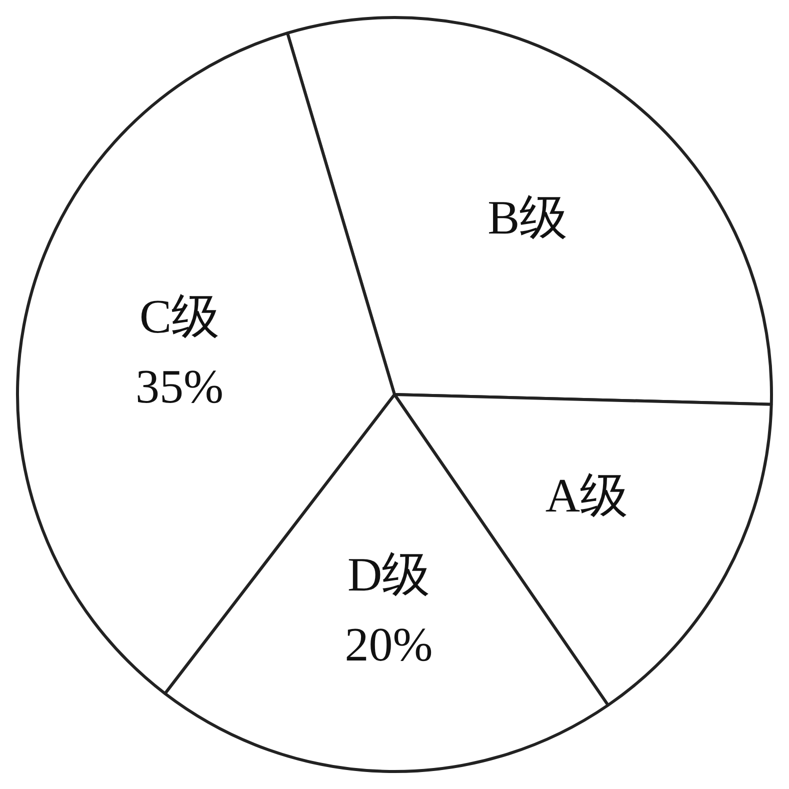 The height and width of the screenshot is (789, 789). I want to click on data-label: 35%, so click(180, 387).